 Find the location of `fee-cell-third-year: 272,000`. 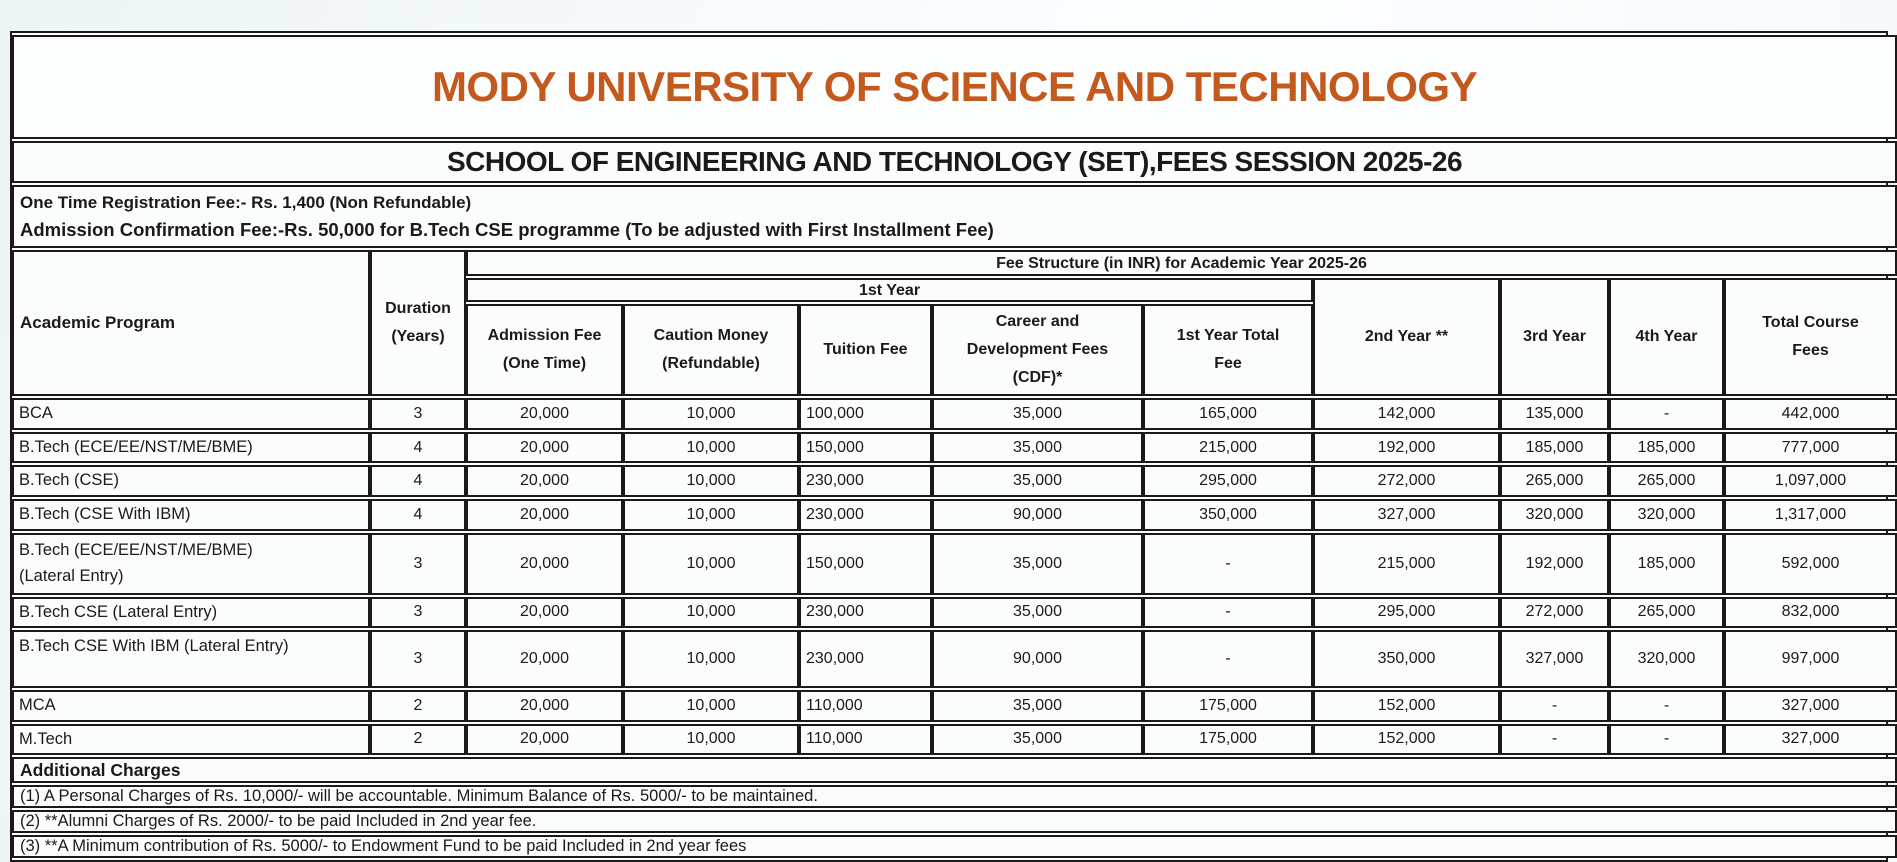

fee-cell-third-year: 272,000 is located at coordinates (1554, 612).